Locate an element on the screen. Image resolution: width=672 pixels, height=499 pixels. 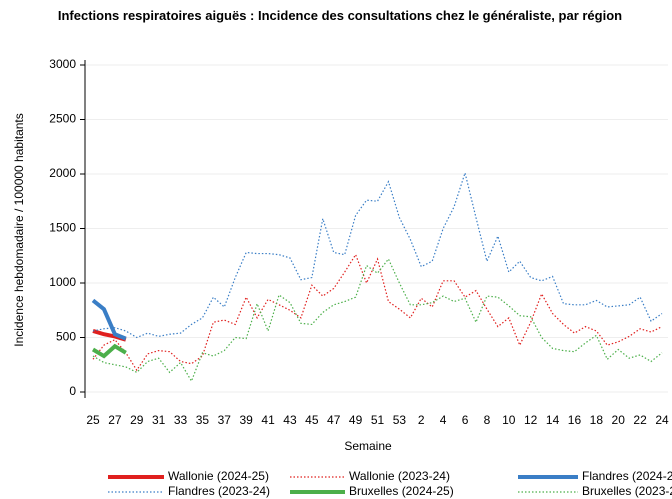
x-tick-label: 22 is located at coordinates (640, 420).